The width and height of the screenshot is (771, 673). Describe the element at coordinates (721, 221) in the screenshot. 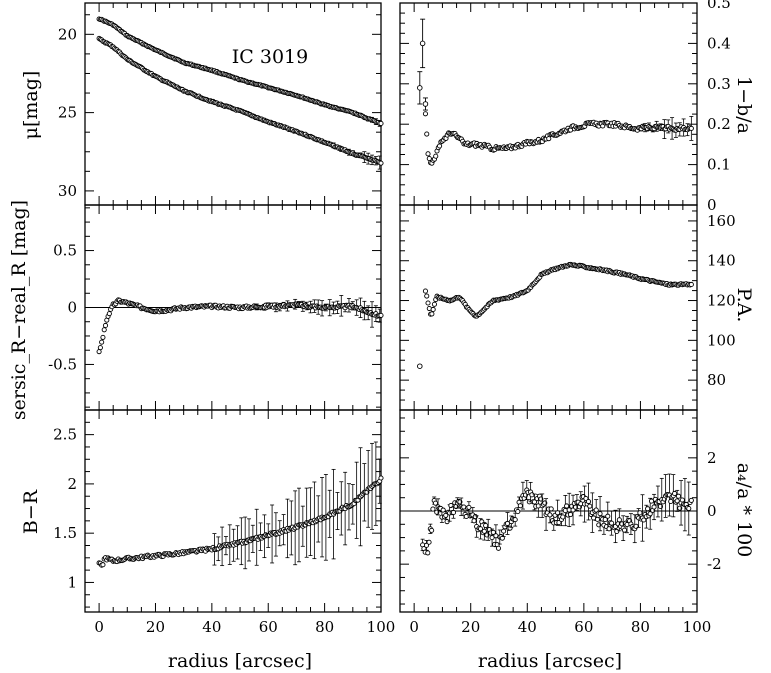

I see `y-tick-label: 160` at that location.